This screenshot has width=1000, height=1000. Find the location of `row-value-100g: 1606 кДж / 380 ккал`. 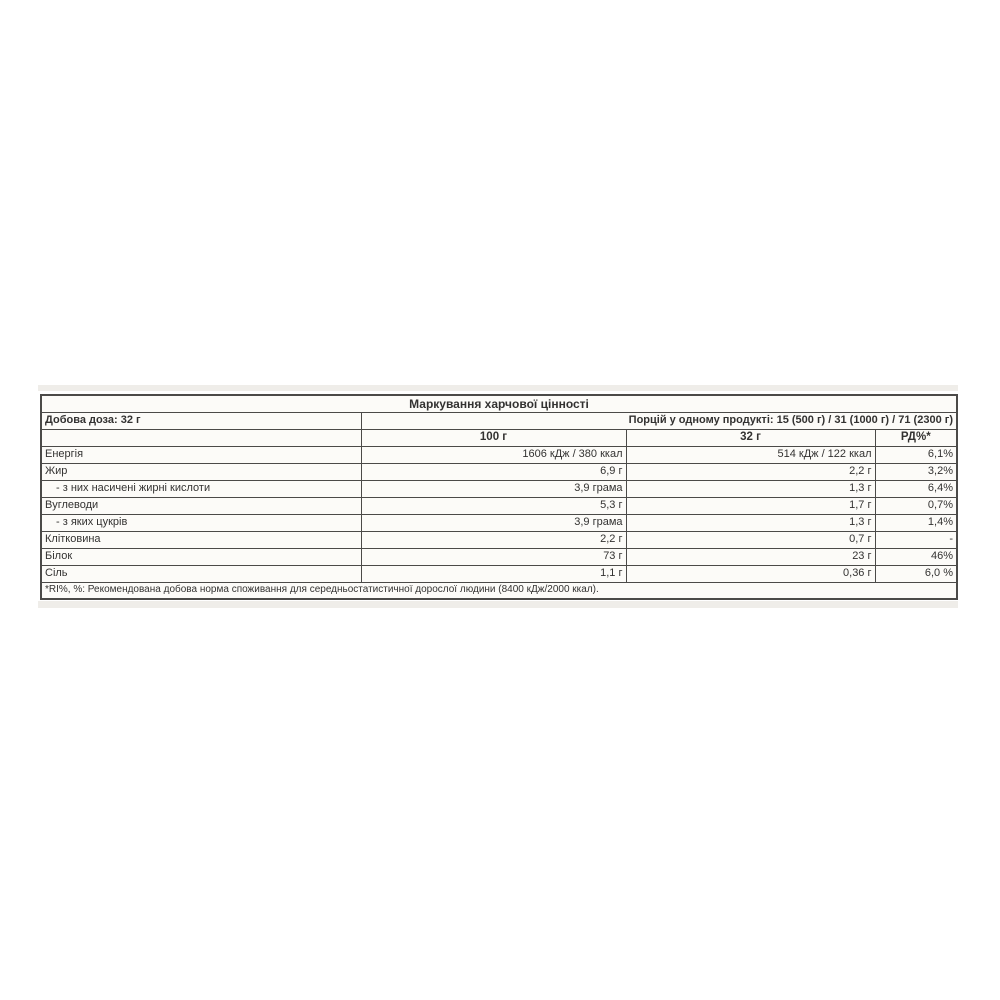

row-value-100g: 1606 кДж / 380 ккал is located at coordinates (493, 454).